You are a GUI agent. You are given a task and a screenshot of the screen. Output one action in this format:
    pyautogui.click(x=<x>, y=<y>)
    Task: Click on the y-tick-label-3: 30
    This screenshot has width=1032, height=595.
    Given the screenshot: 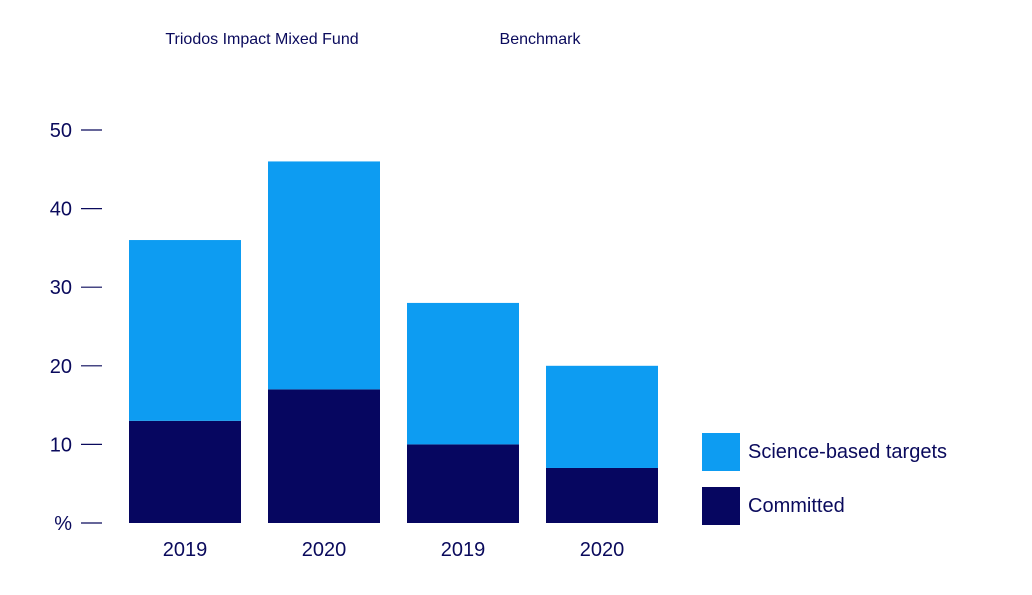 What is the action you would take?
    pyautogui.click(x=61, y=288)
    